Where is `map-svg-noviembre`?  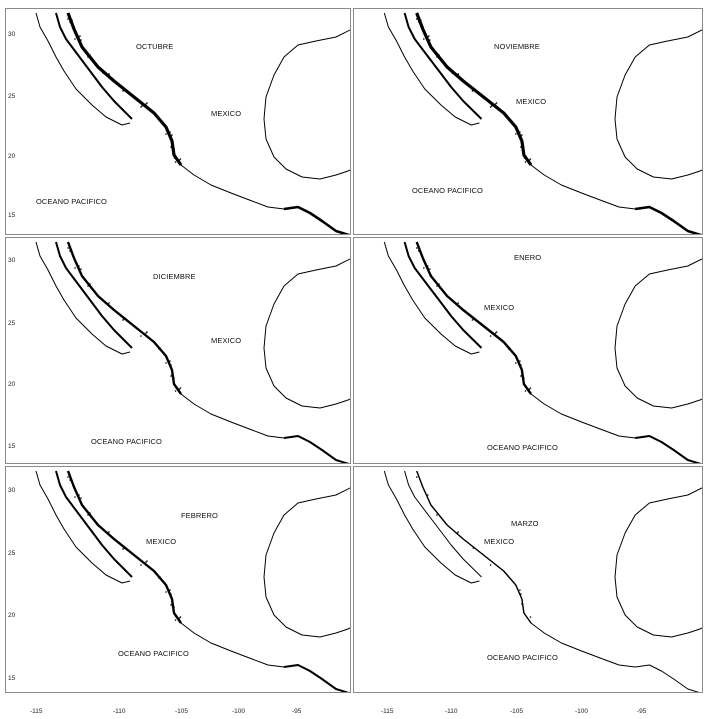
map-svg-noviembre is located at coordinates (542, 123).